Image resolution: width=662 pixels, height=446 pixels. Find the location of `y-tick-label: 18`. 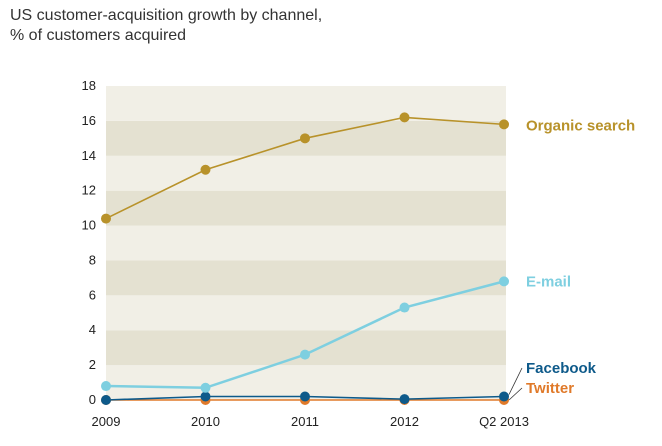

y-tick-label: 18 is located at coordinates (89, 85).